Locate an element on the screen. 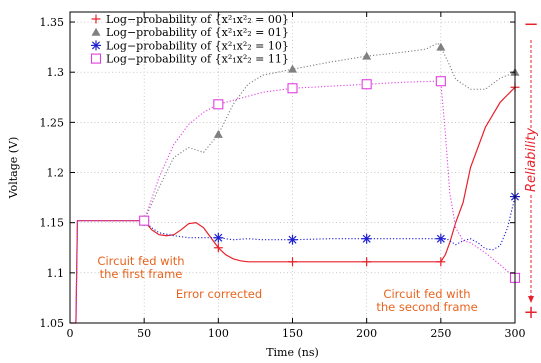 Image resolution: width=541 pixels, height=363 pixels. legend-label-2: Log−probability of {x²₁x²₂ = 10} is located at coordinates (197, 45).